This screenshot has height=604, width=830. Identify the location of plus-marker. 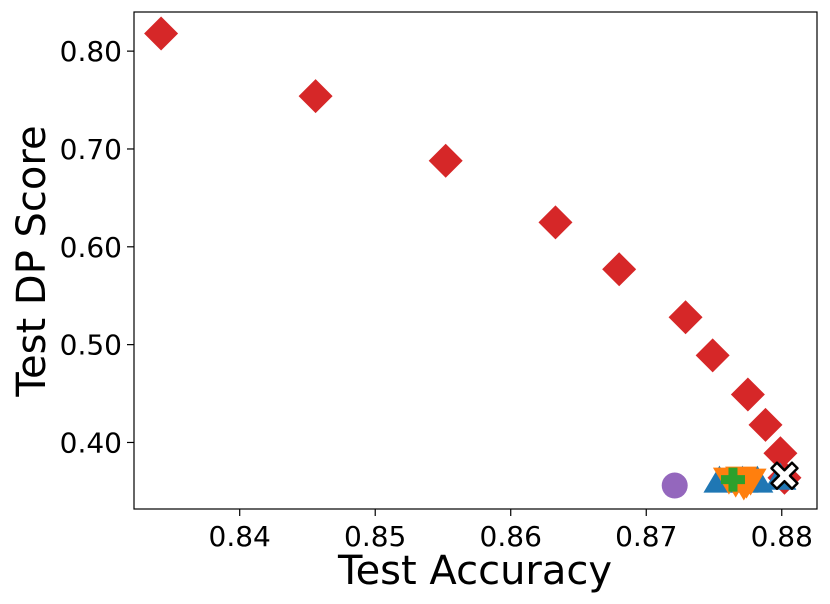
(732, 479).